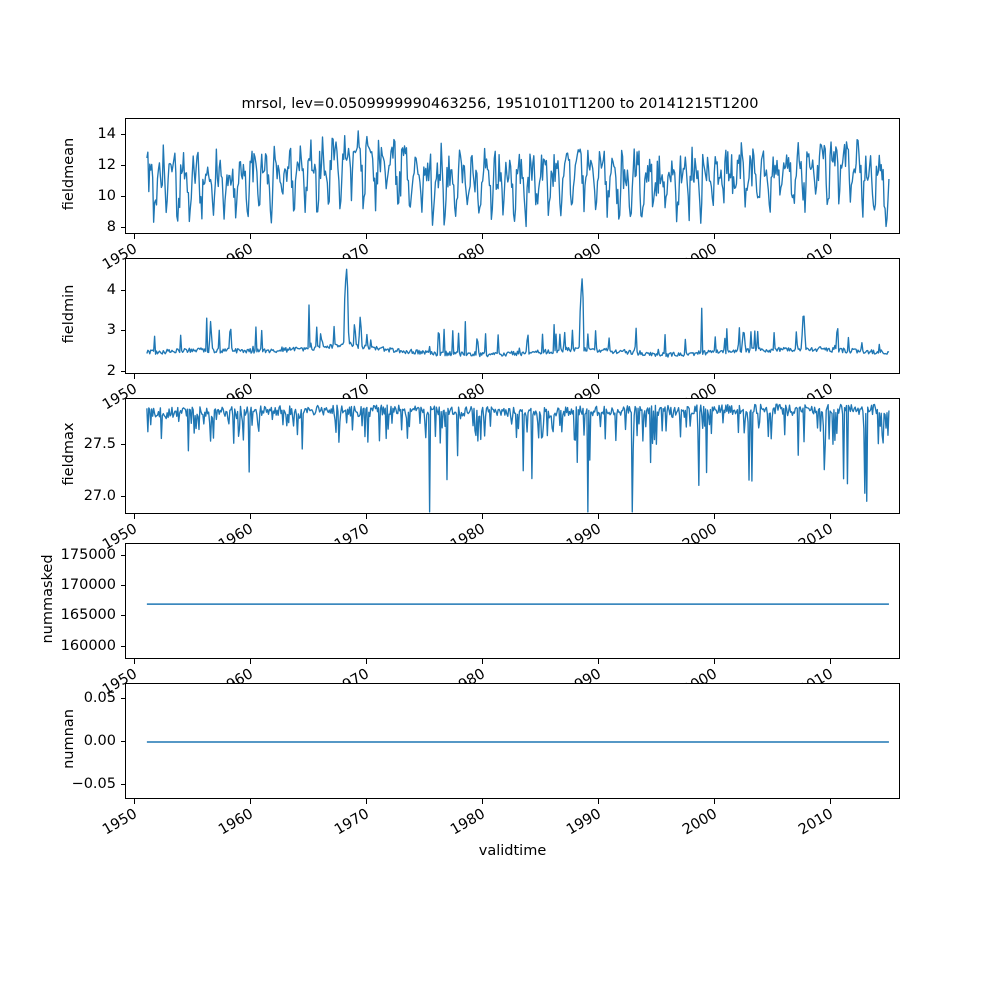  I want to click on x-tick-label: 1970, so click(352, 822).